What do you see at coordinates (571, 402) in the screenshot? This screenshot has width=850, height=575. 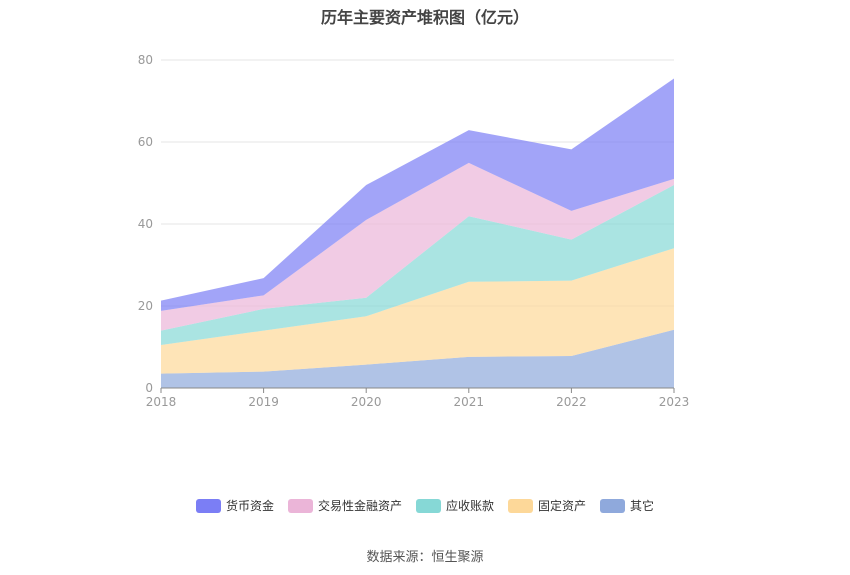 I see `x-tick-label: 2022` at bounding box center [571, 402].